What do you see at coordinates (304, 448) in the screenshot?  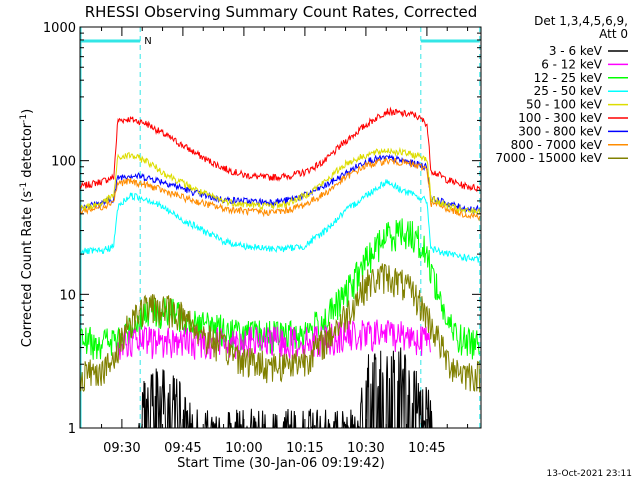 I see `x-tick-label: 10:15` at bounding box center [304, 448].